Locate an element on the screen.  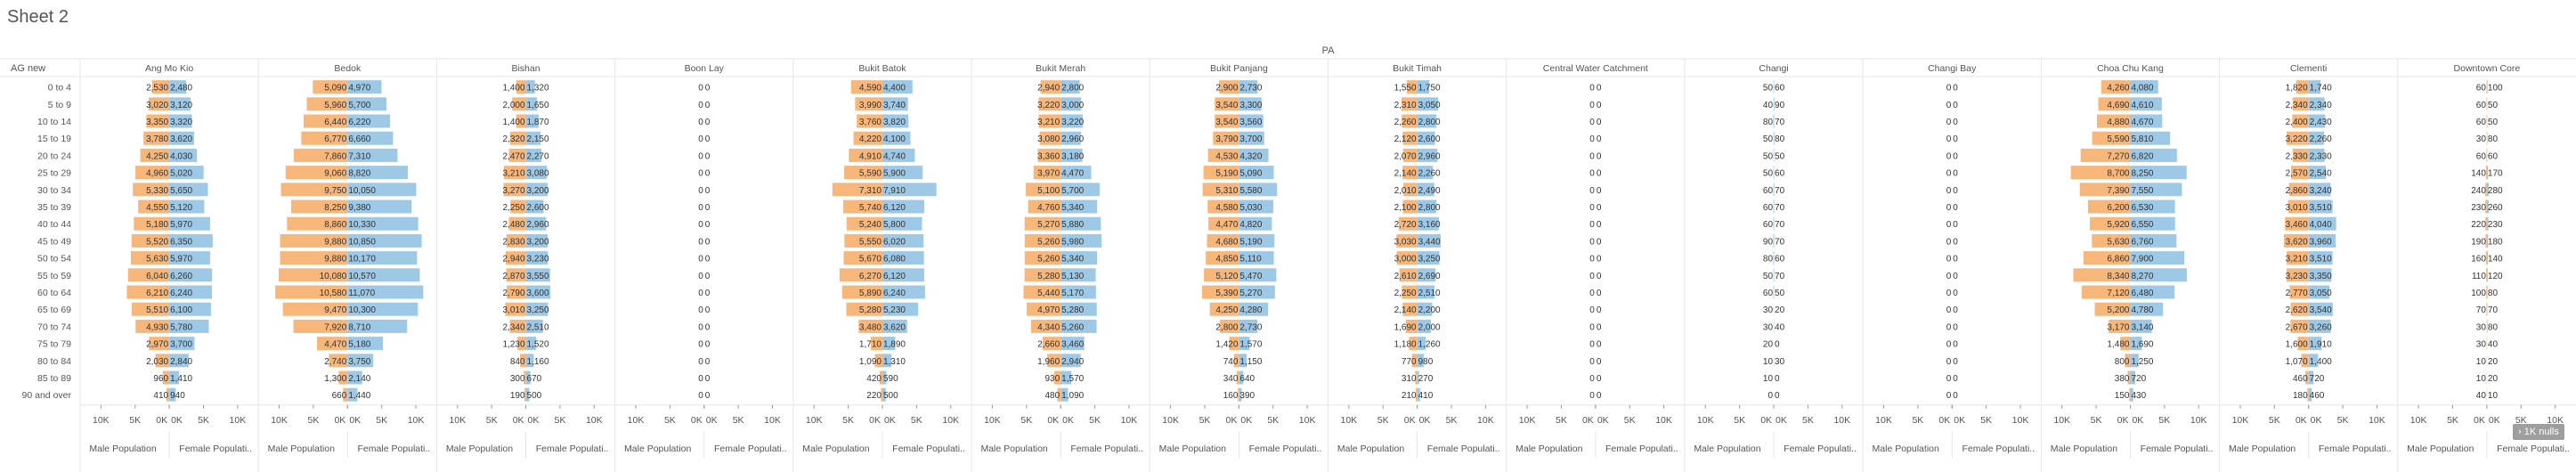
female-value-label: 2,800 is located at coordinates (1072, 89).